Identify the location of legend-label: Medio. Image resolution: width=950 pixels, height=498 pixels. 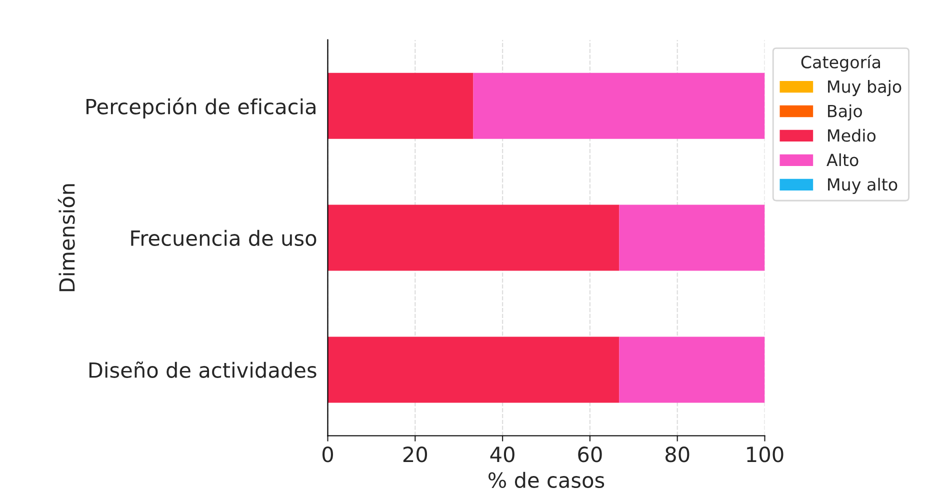
(852, 135).